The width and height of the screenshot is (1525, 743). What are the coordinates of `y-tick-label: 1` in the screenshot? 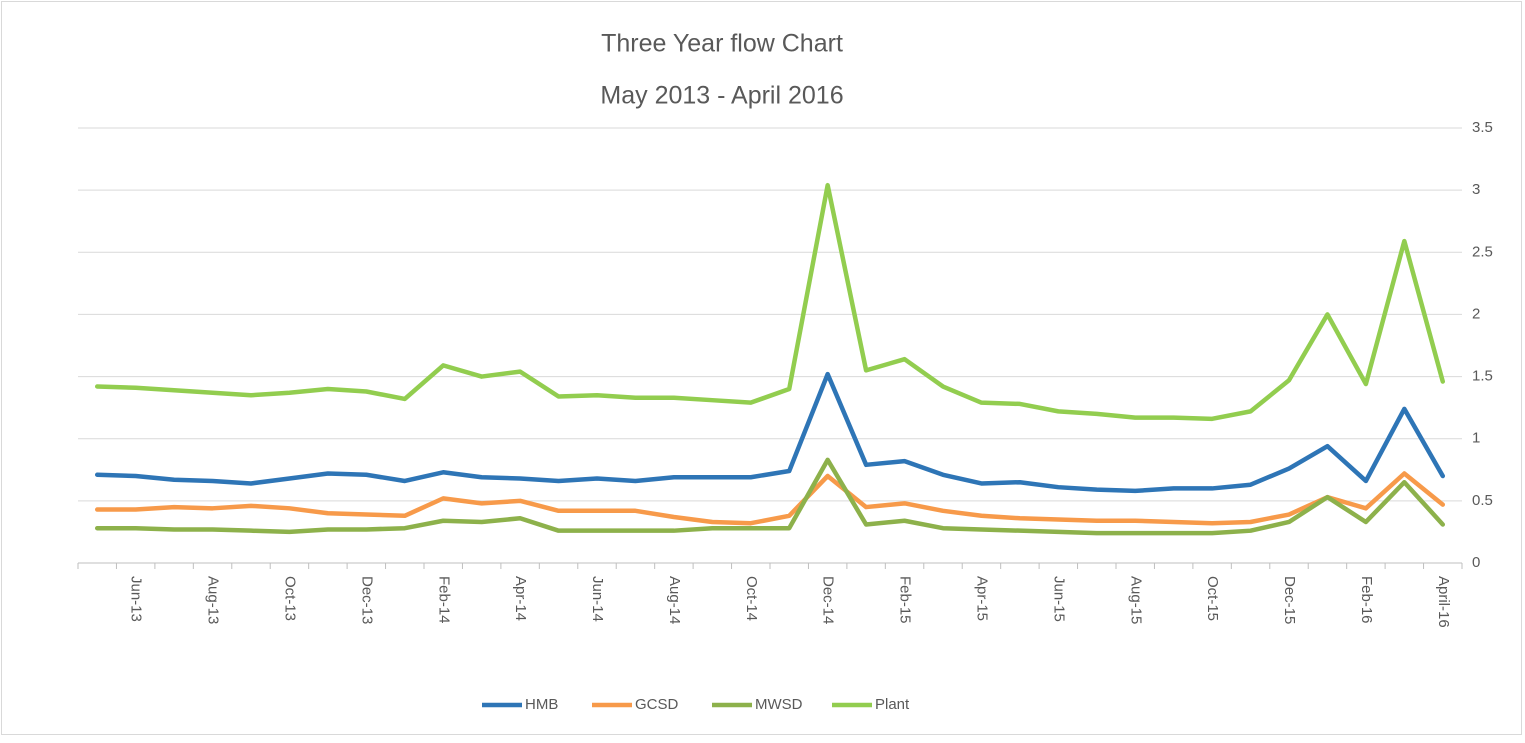 It's located at (1476, 438).